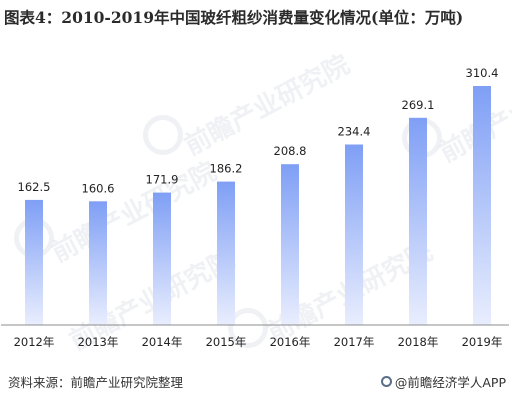  What do you see at coordinates (418, 221) in the screenshot?
I see `bar-2018年` at bounding box center [418, 221].